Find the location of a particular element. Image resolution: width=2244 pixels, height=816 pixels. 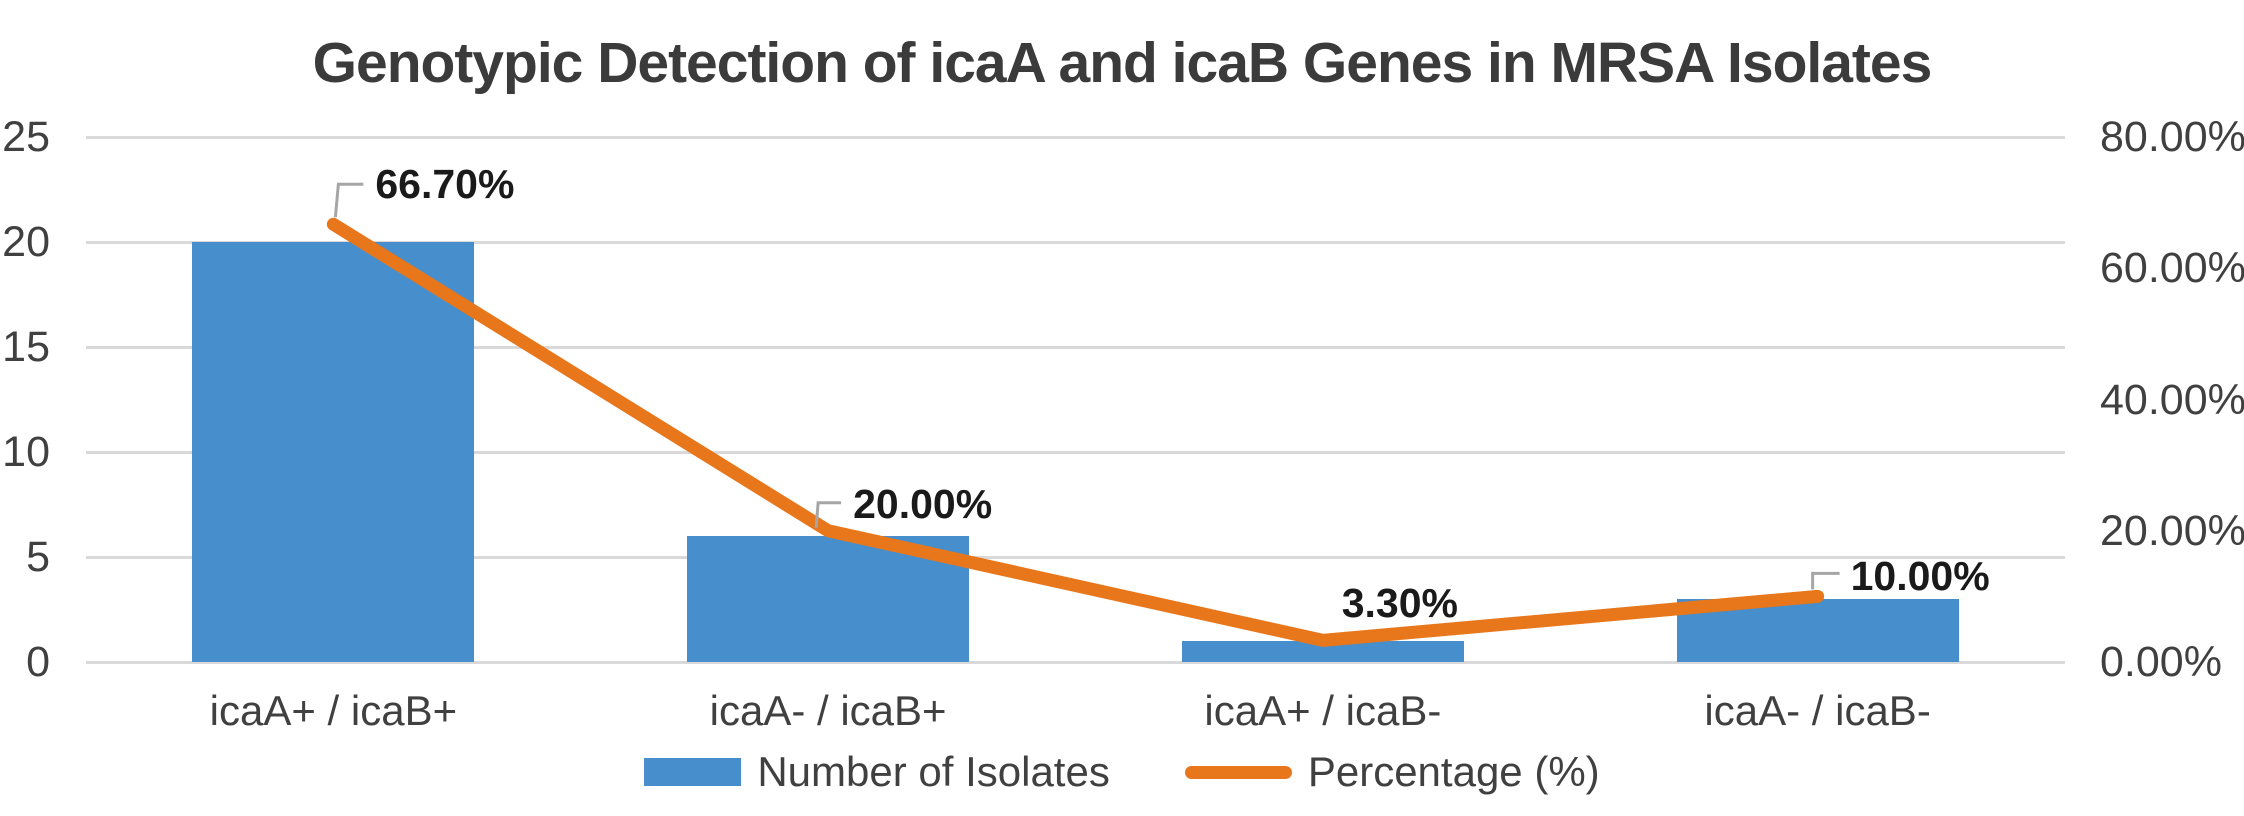

legend: Number of Isolates Percentage (%) is located at coordinates (1122, 772).